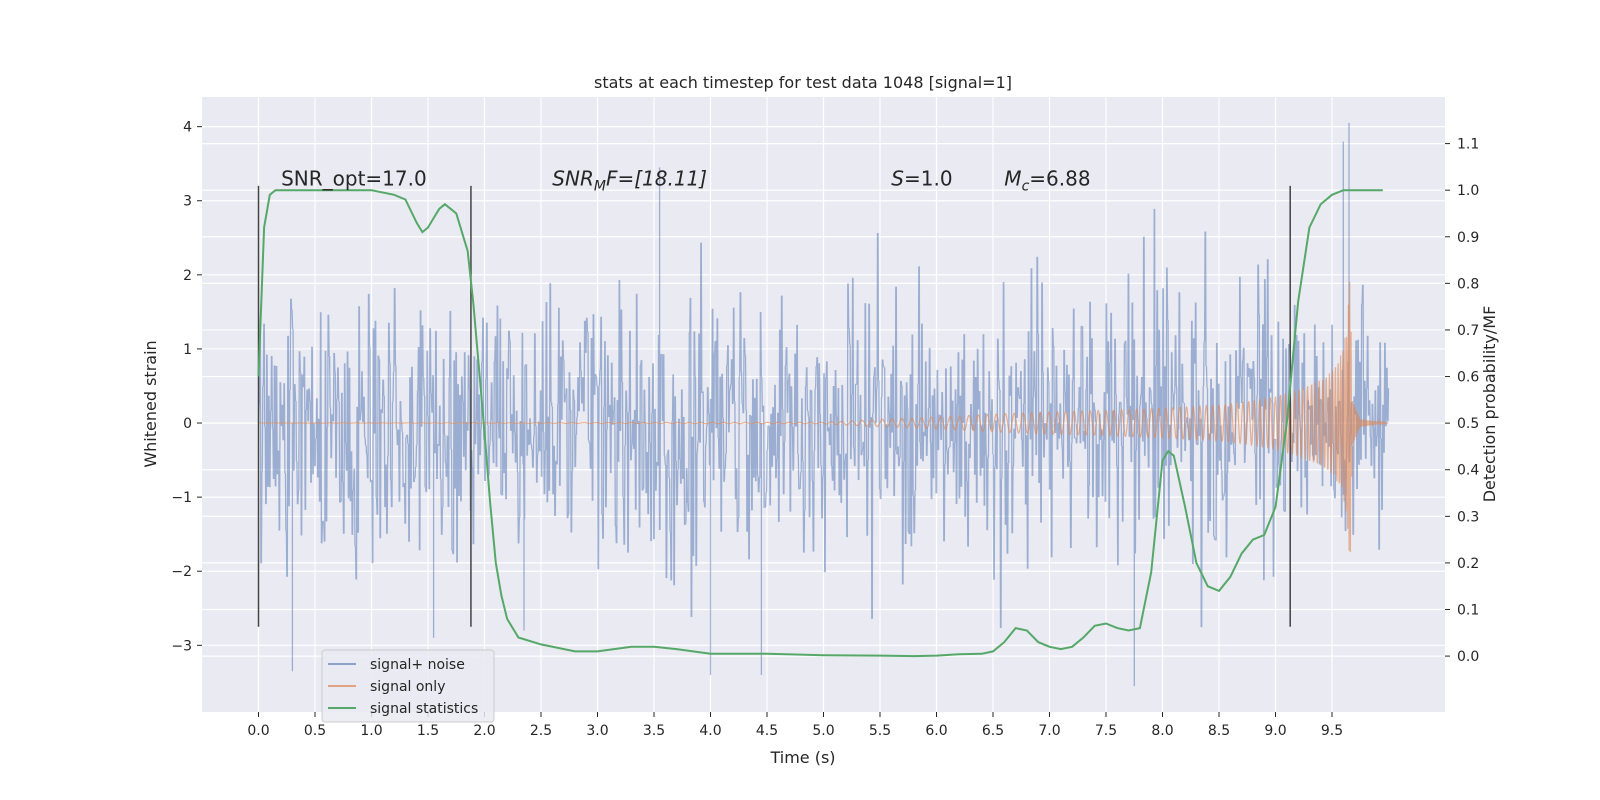 This screenshot has width=1600, height=800. Describe the element at coordinates (187, 276) in the screenshot. I see `y-tick-label: 2` at that location.